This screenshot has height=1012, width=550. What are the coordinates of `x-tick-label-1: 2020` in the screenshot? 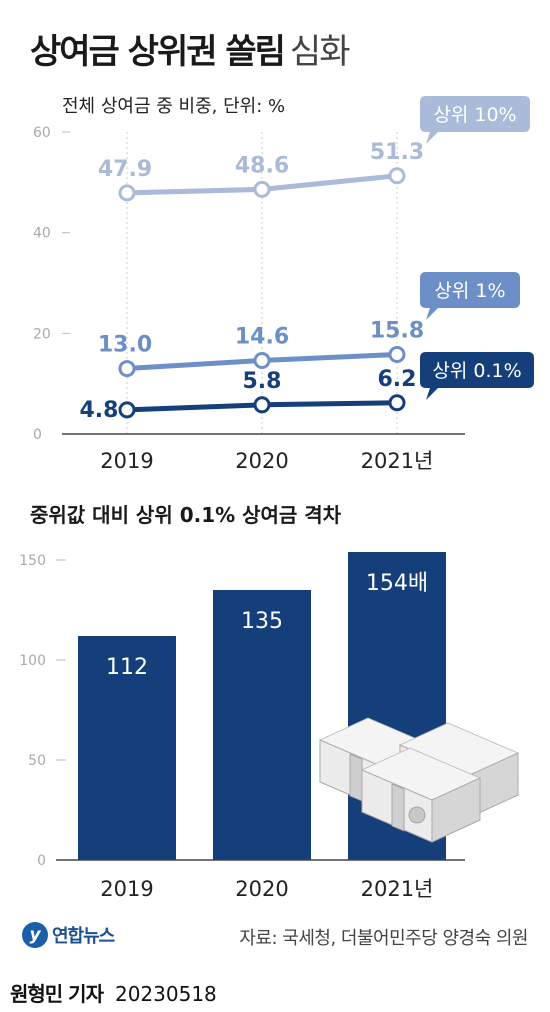 It's located at (261, 461).